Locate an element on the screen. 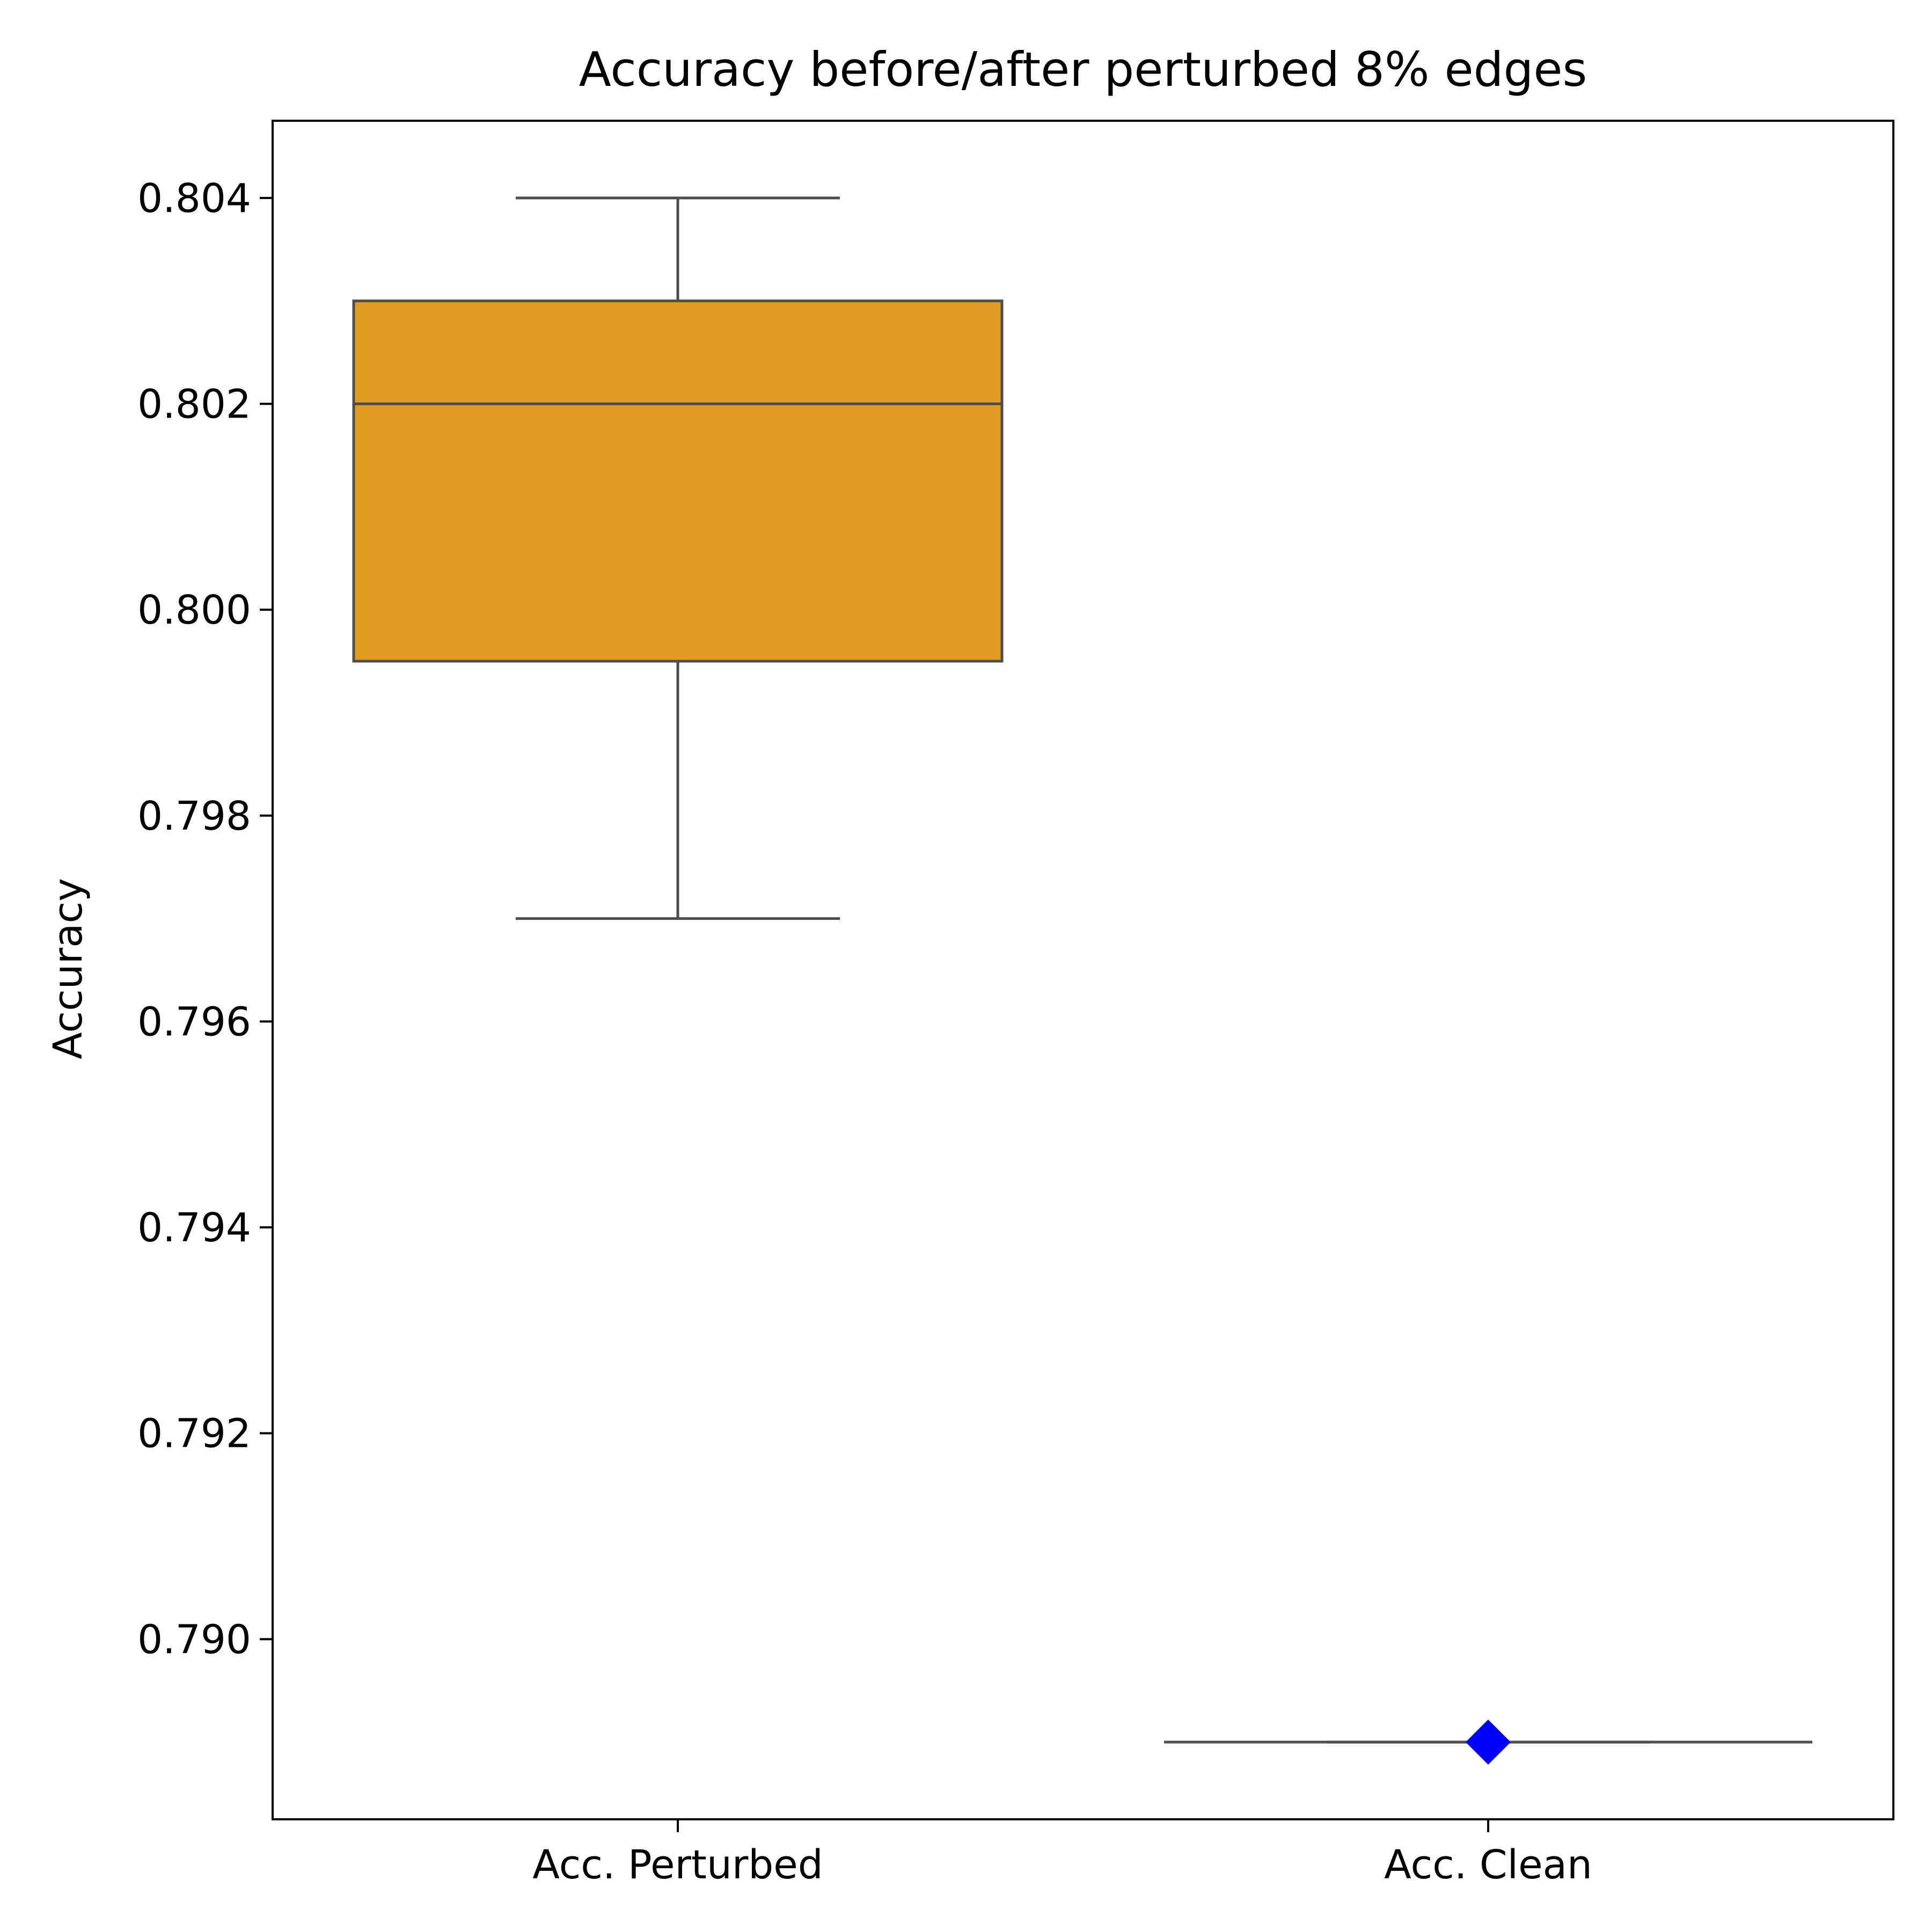  diamond-marker is located at coordinates (1488, 1742).